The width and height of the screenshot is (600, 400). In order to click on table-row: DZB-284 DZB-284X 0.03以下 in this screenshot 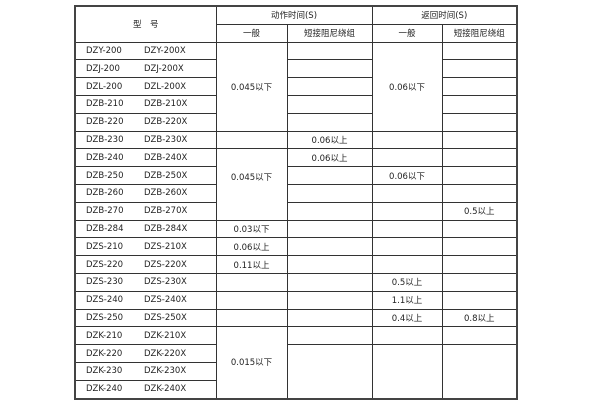, I will do `click(296, 229)`.